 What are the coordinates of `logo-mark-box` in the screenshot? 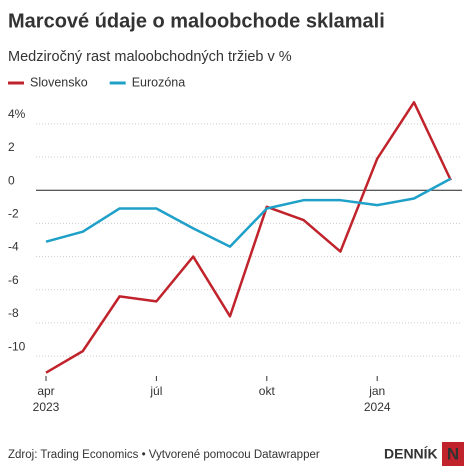 It's located at (453, 454).